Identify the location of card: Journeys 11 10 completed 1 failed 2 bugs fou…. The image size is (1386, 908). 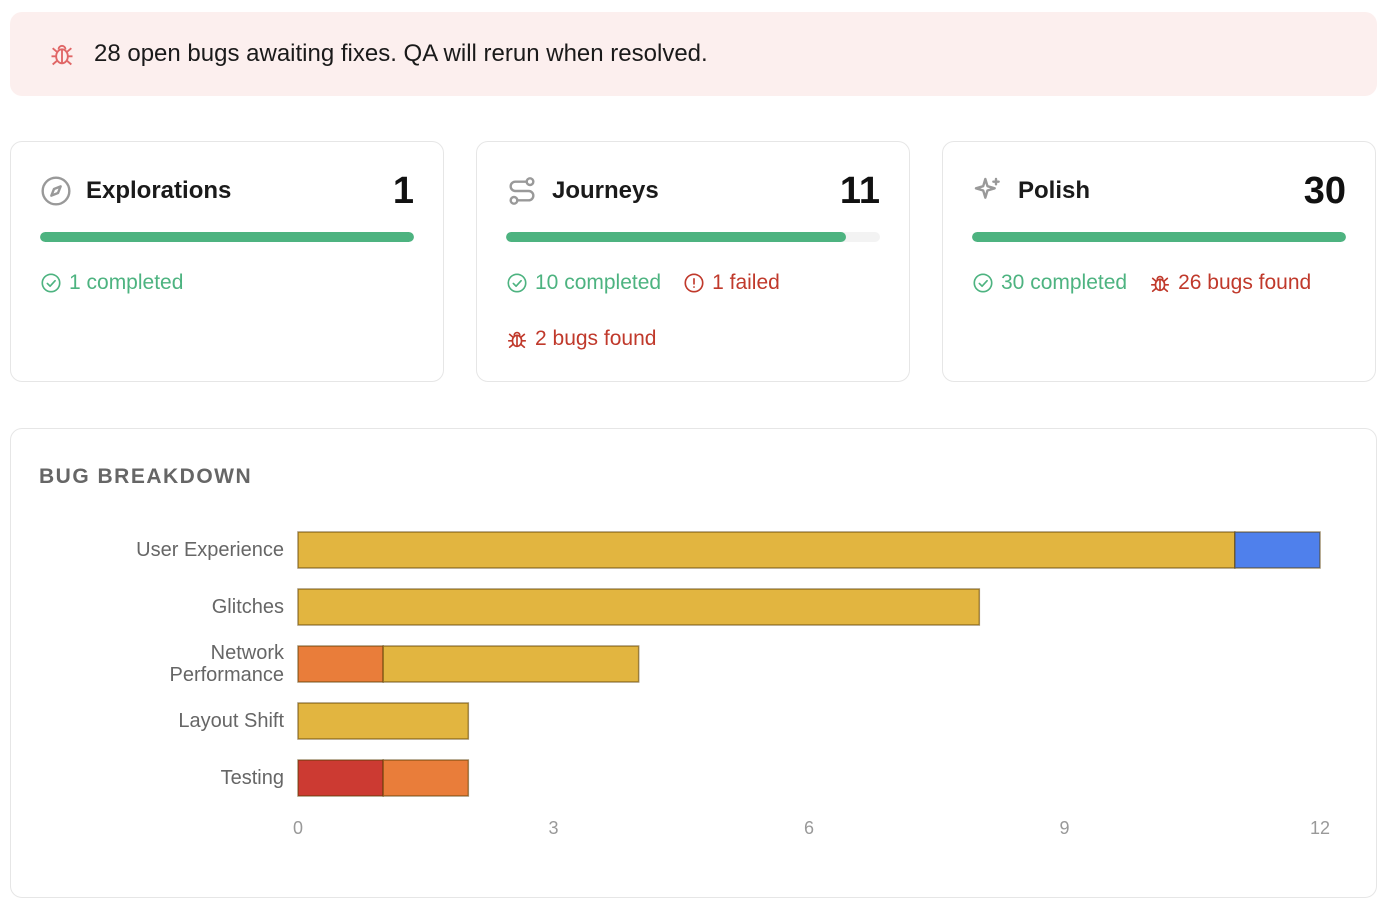
(693, 261).